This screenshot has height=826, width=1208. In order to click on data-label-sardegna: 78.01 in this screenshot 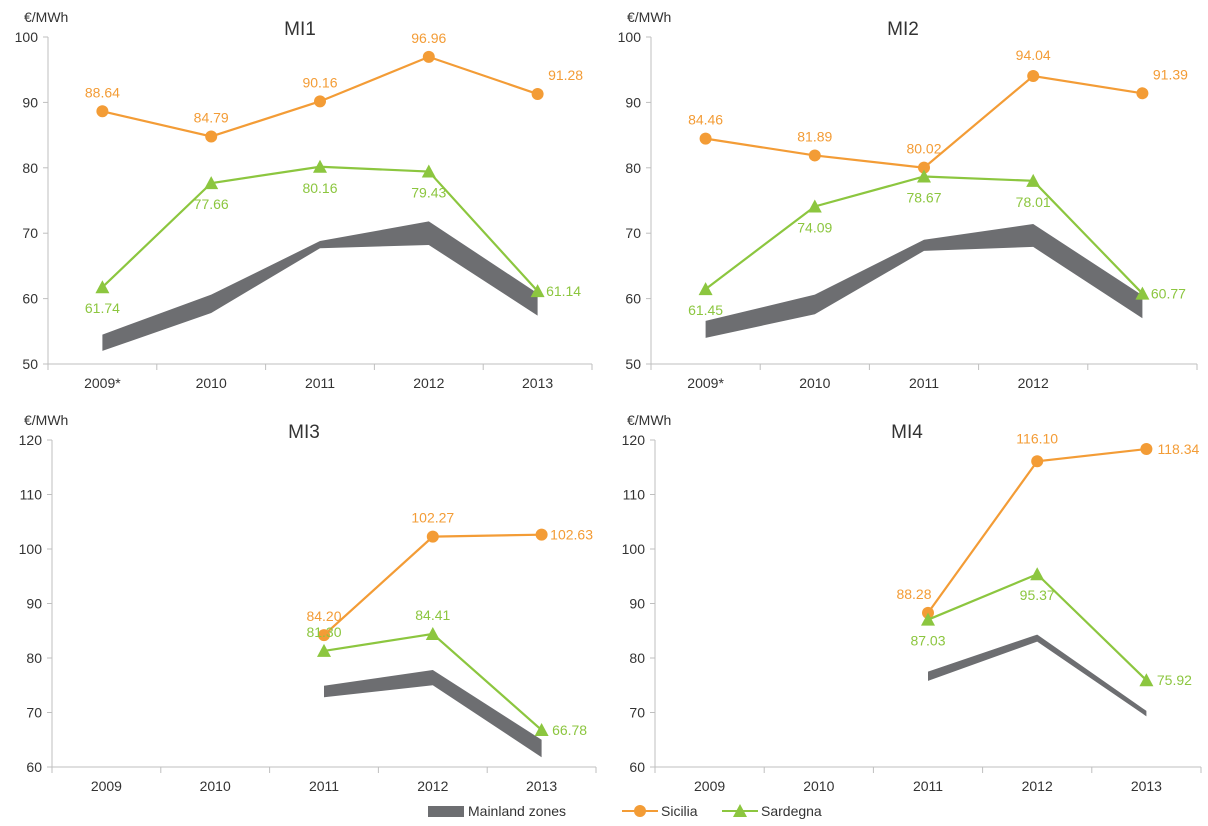, I will do `click(1033, 202)`.